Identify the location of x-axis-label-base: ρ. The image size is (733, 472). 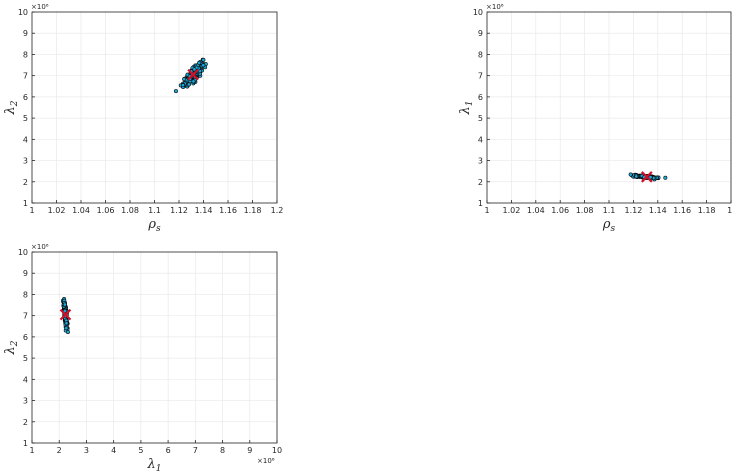
(151, 224).